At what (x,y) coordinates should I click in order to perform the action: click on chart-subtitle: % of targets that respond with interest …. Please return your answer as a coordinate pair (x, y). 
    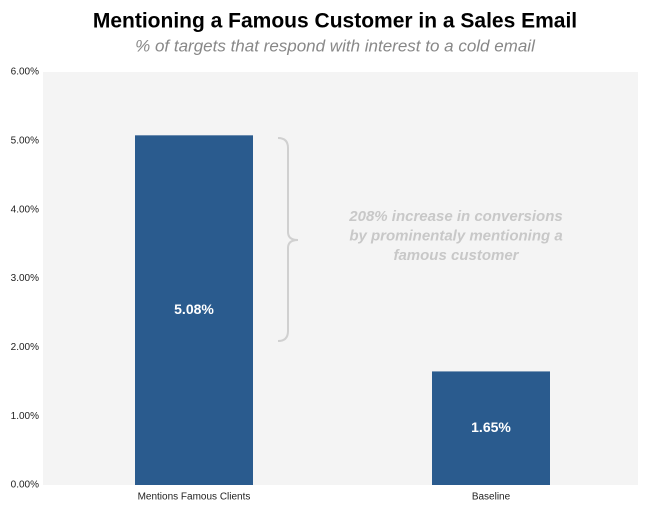
    Looking at the image, I should click on (335, 45).